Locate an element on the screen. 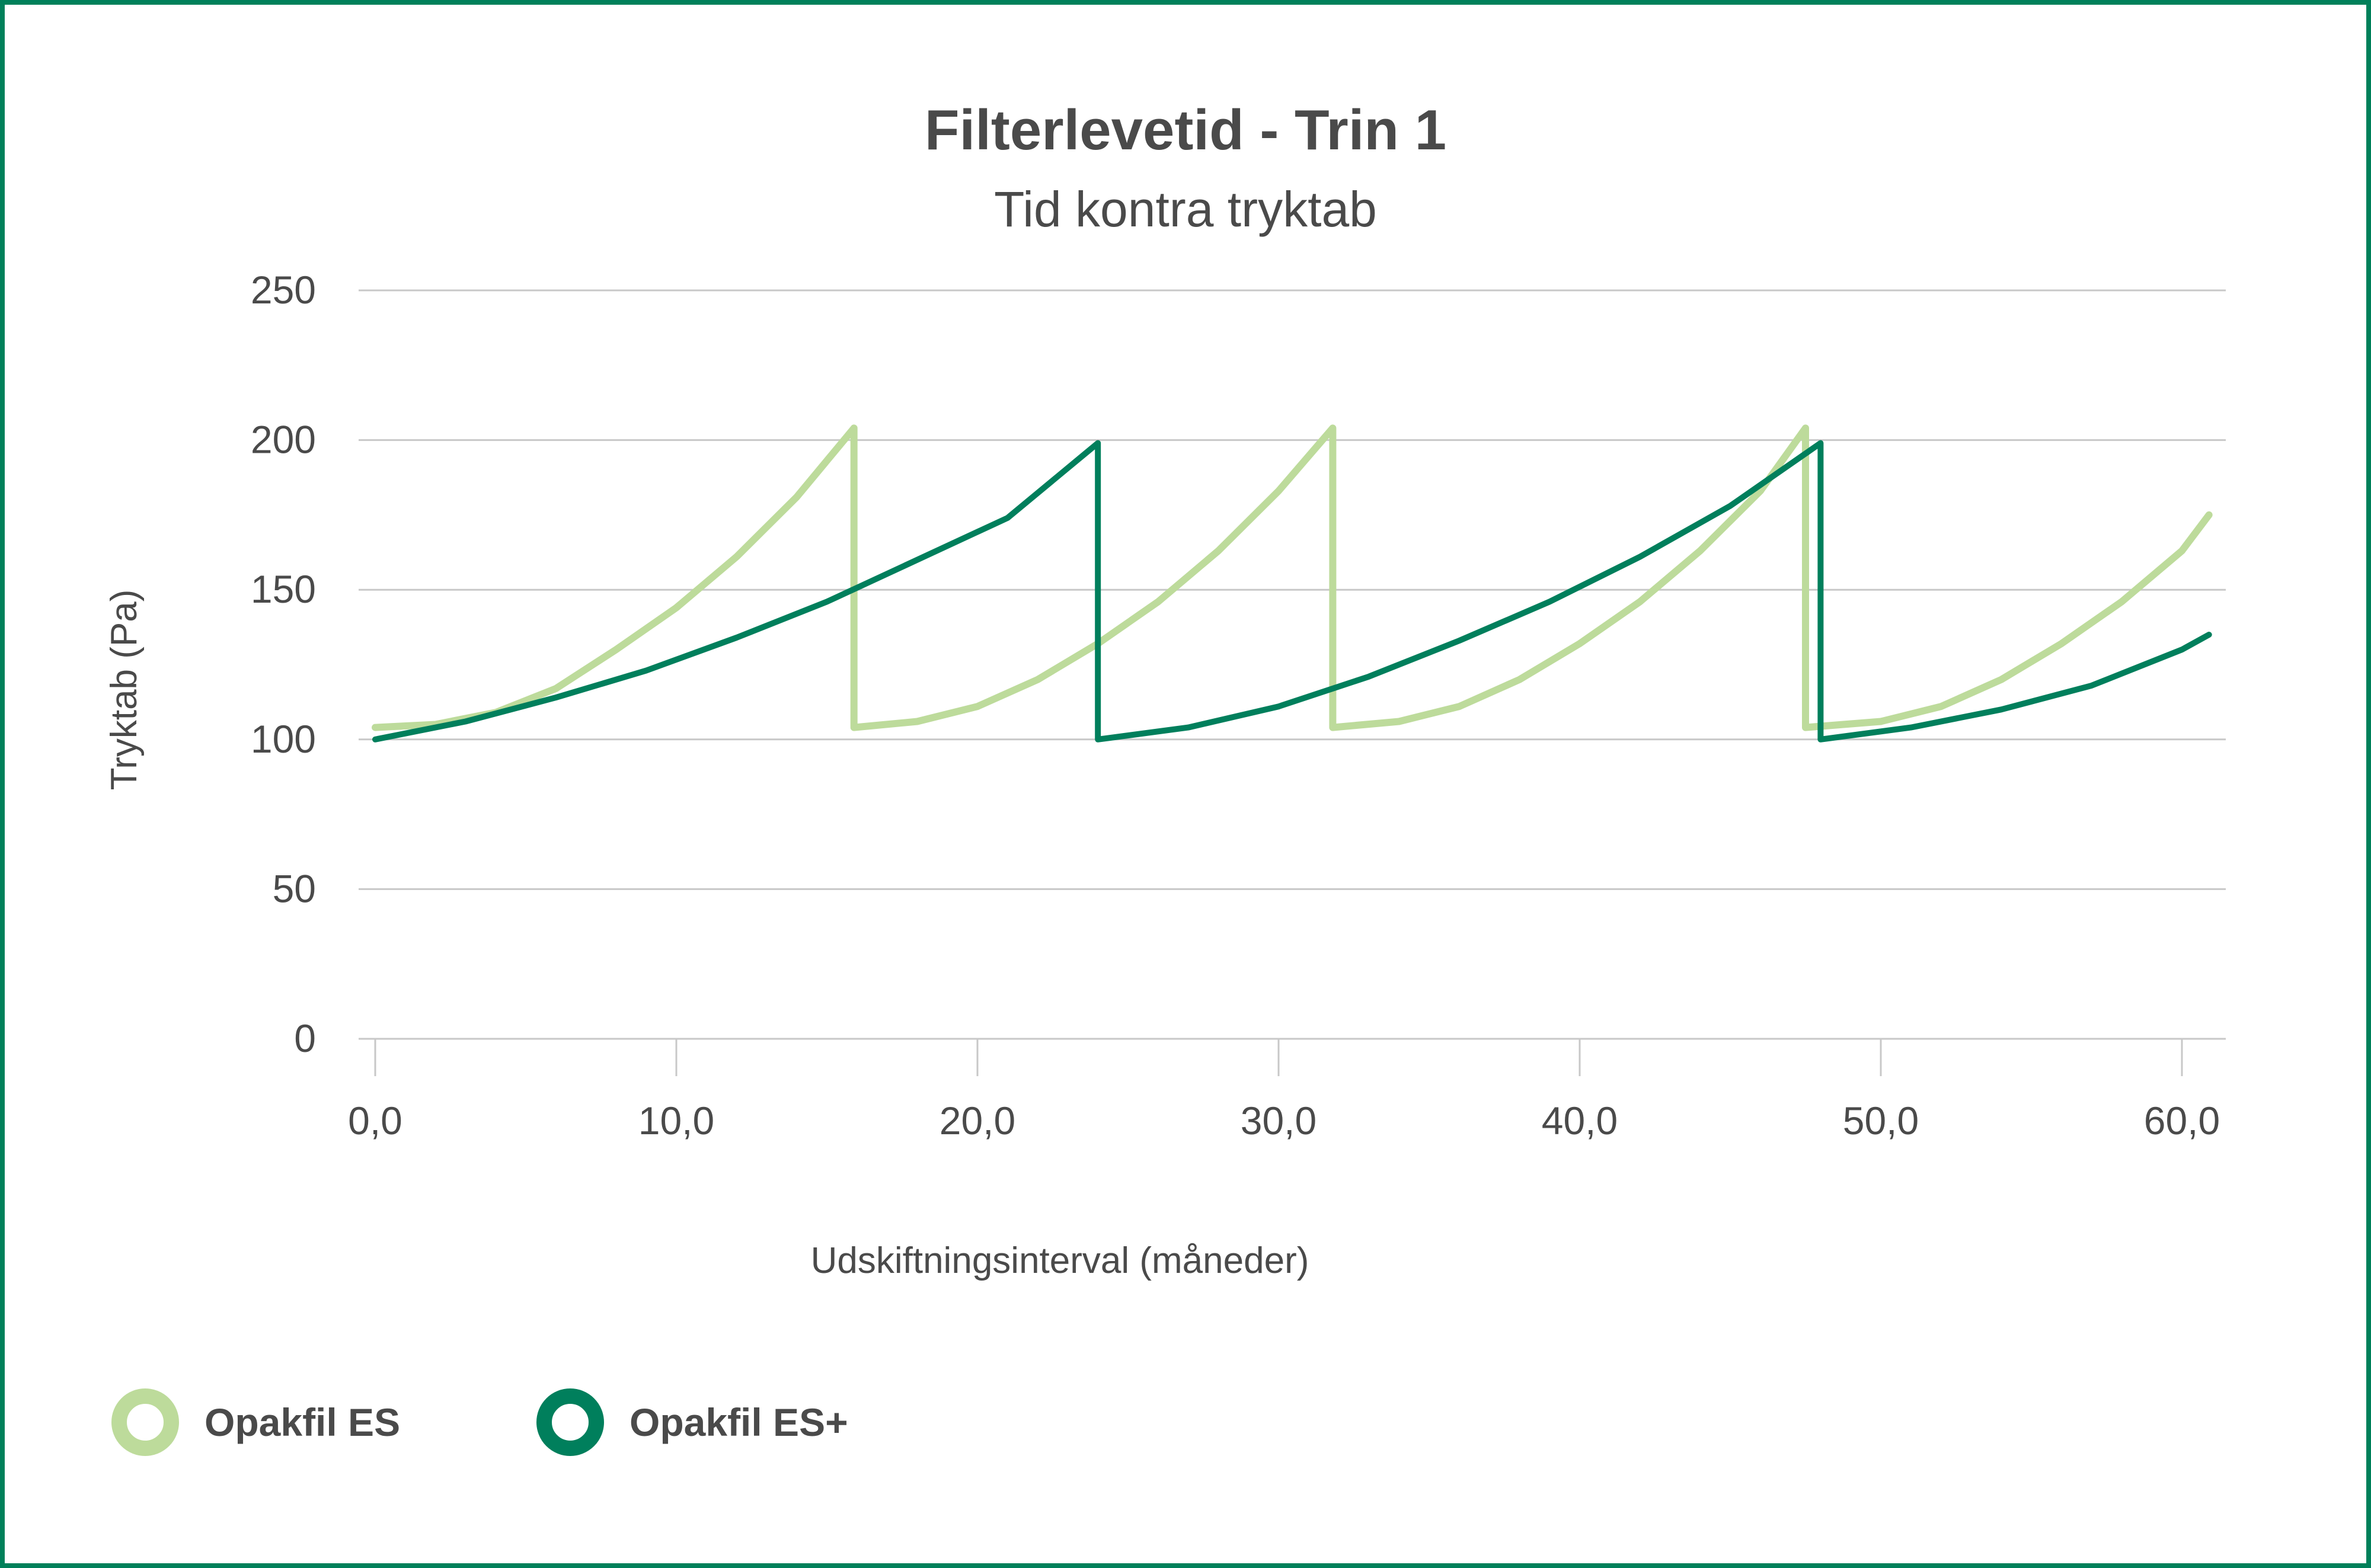  chart-subtitle: Tid kontra tryktab is located at coordinates (1185, 209).